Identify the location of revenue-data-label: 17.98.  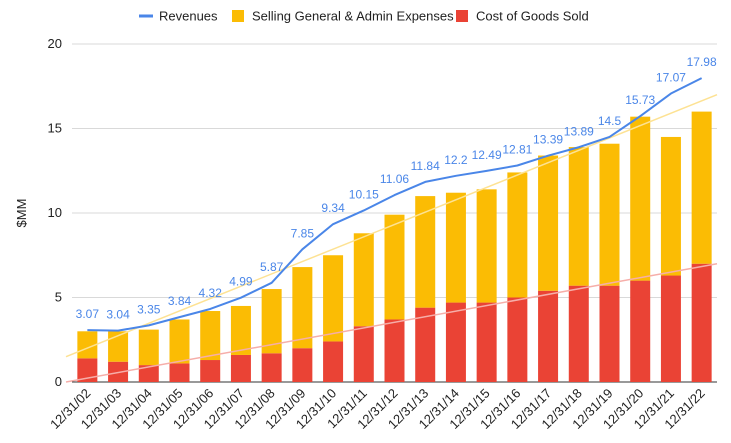
(702, 62).